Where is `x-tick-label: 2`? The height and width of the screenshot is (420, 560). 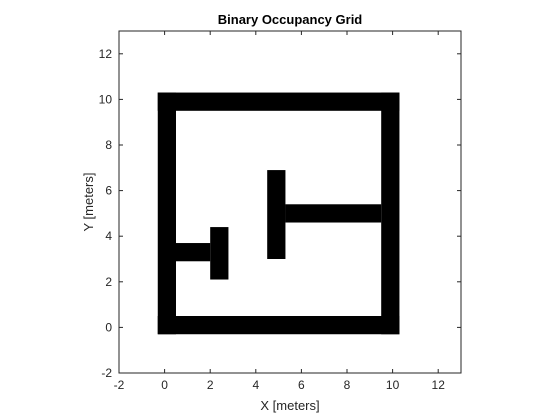 x-tick-label: 2 is located at coordinates (210, 385).